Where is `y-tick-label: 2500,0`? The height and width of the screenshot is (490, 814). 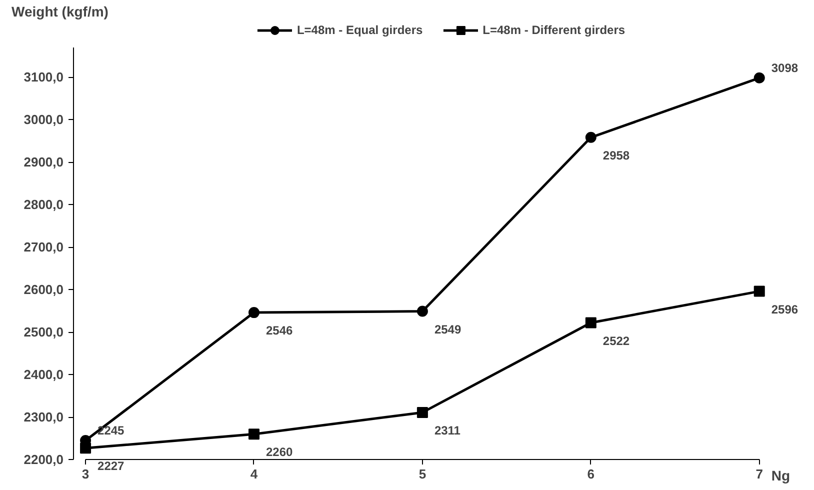
y-tick-label: 2500,0 is located at coordinates (44, 332).